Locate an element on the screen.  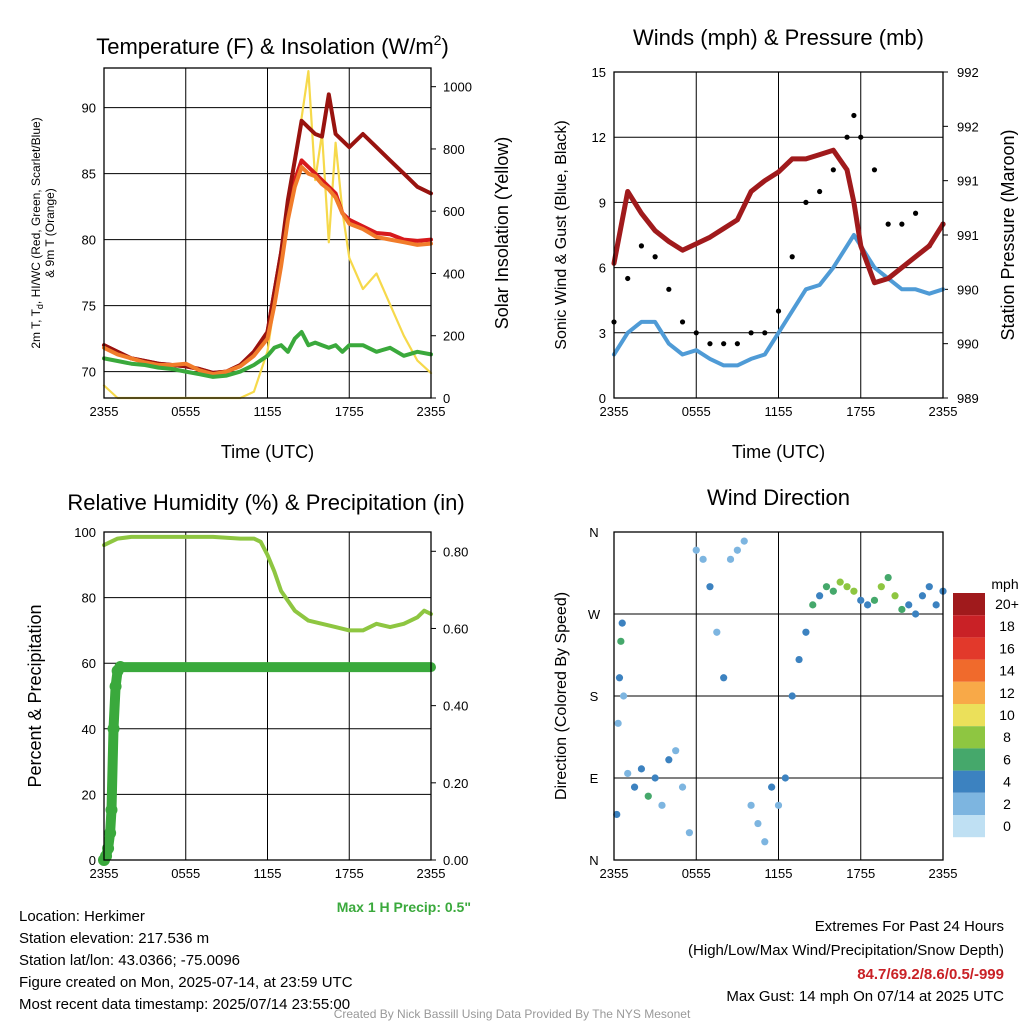
temp-x-tick: 1155 is located at coordinates (268, 411).